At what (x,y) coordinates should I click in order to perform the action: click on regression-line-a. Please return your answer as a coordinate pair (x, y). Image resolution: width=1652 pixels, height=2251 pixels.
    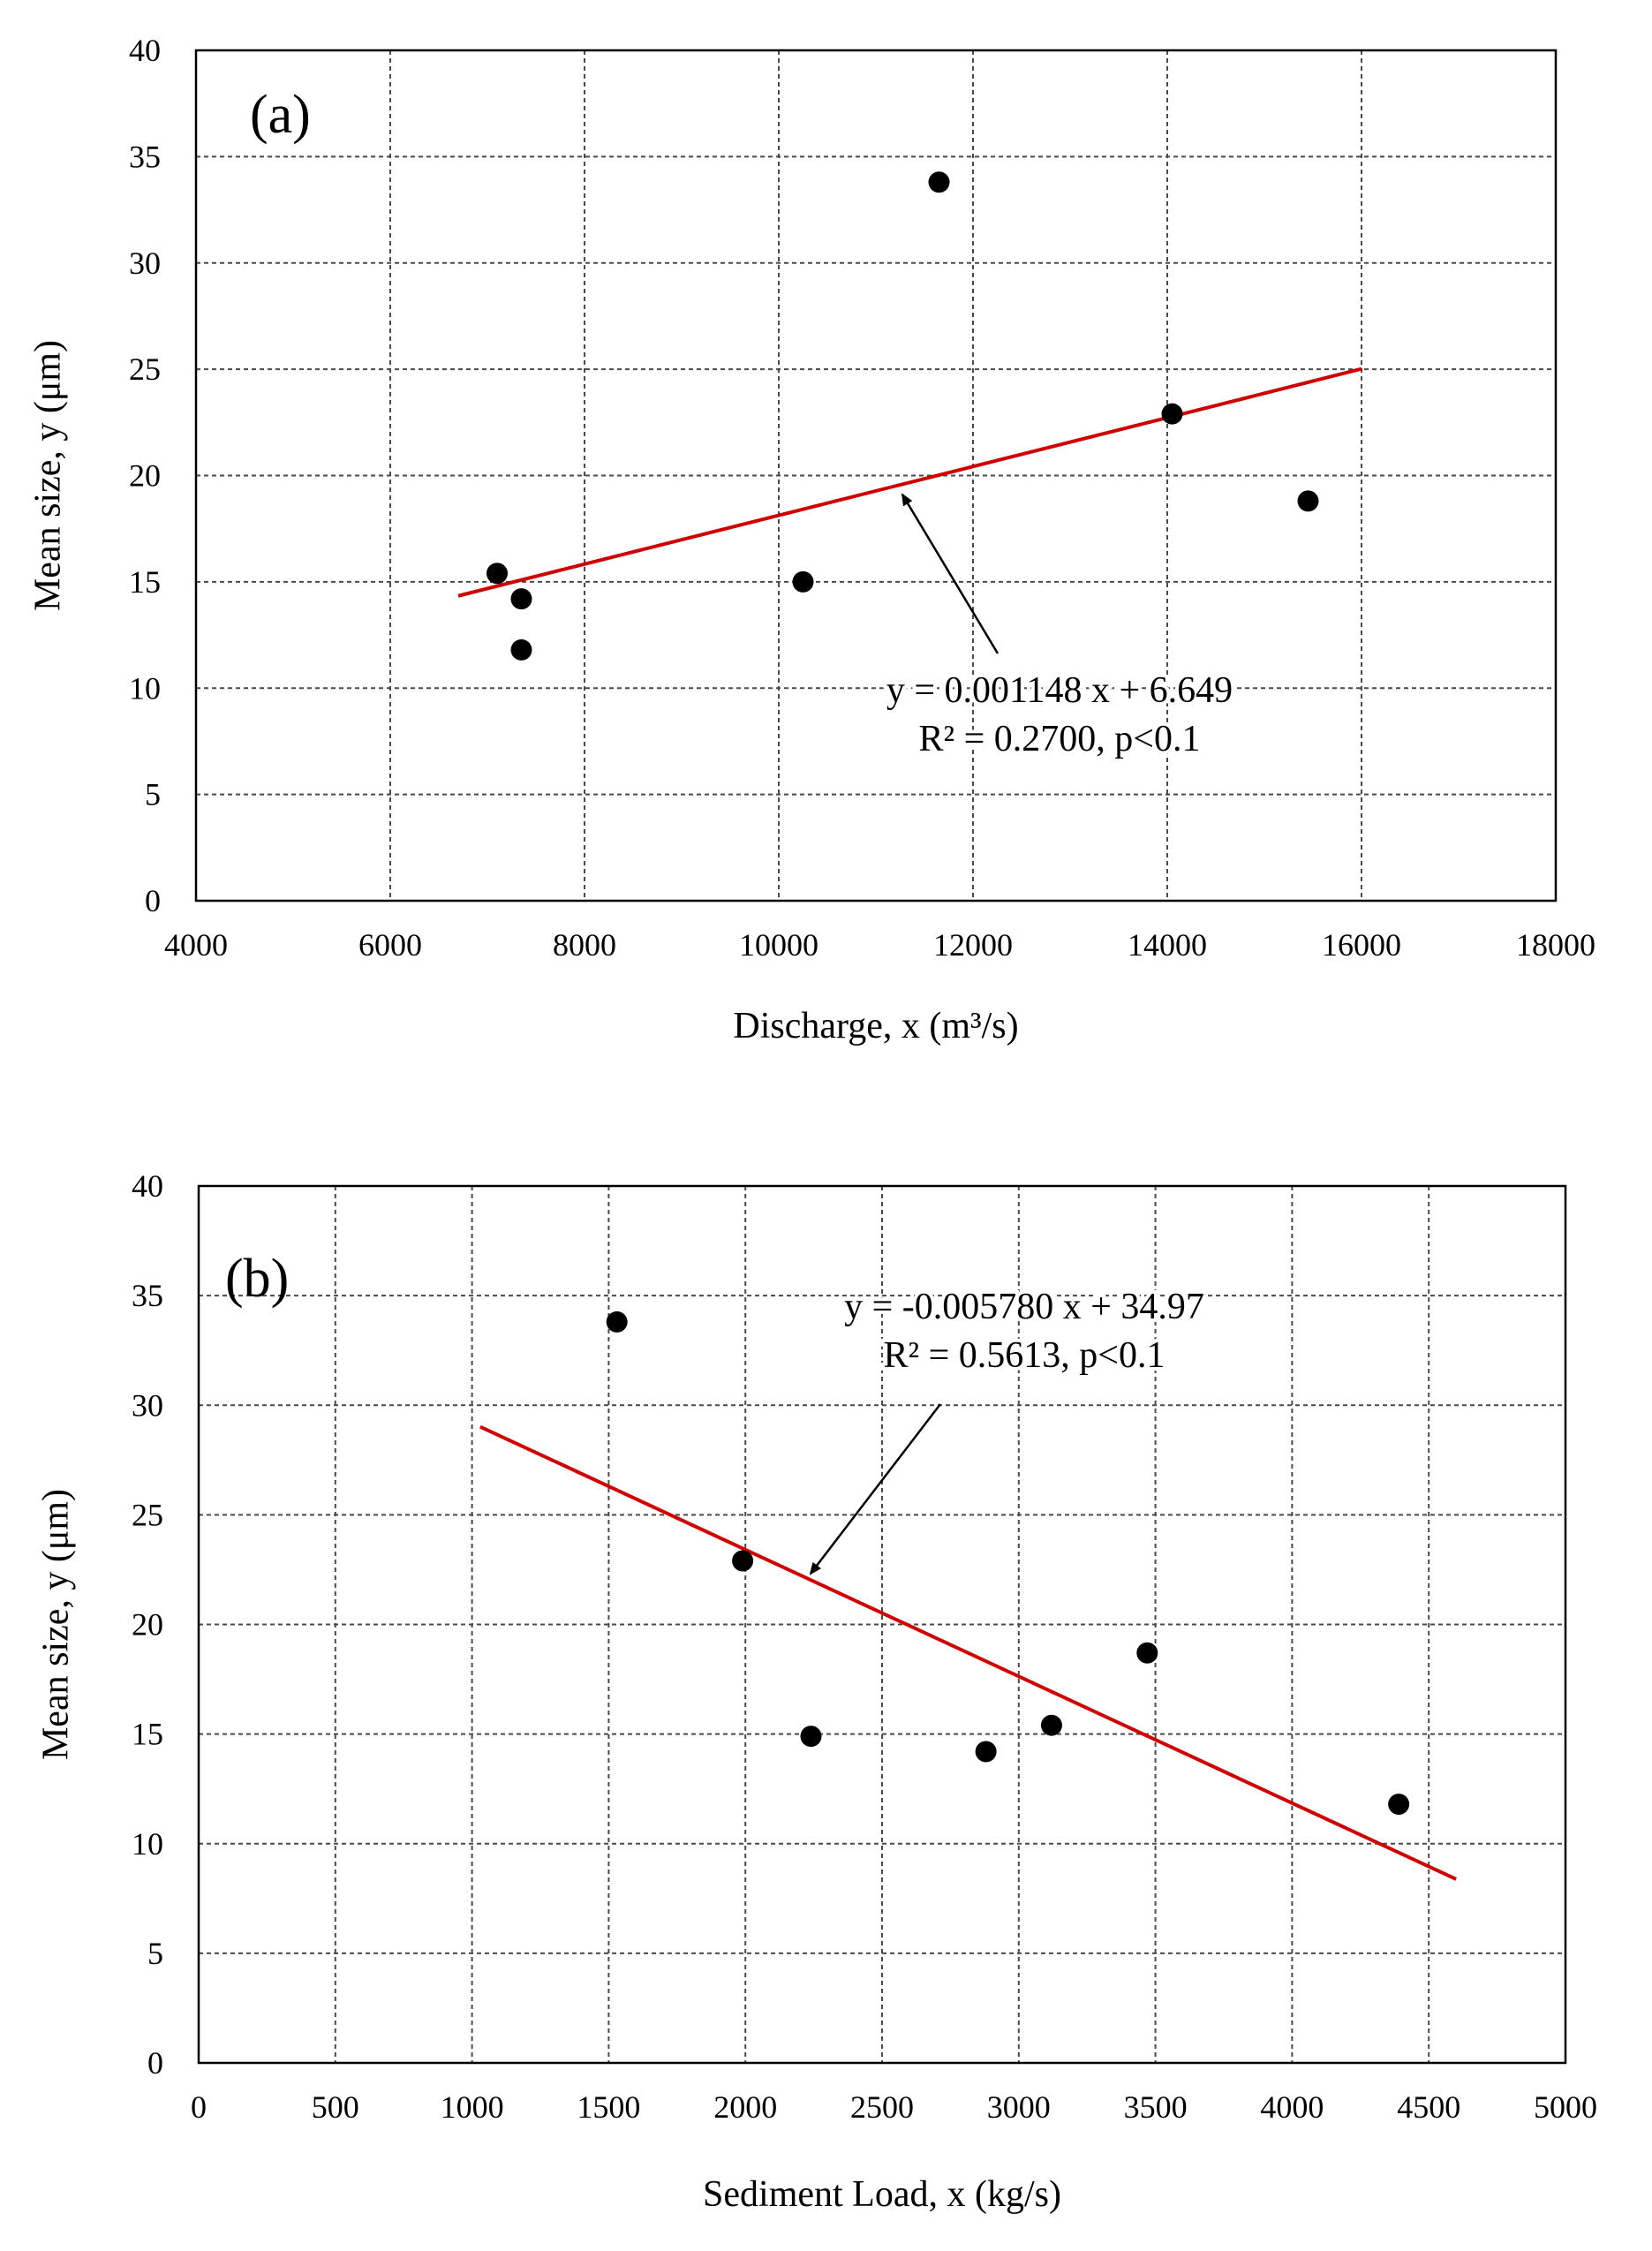
    Looking at the image, I should click on (909, 482).